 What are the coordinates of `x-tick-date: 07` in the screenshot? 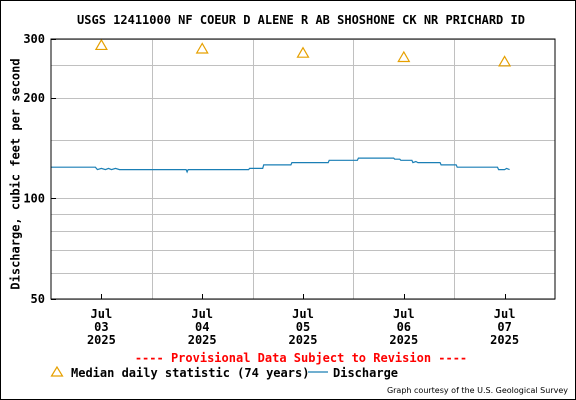 It's located at (504, 327).